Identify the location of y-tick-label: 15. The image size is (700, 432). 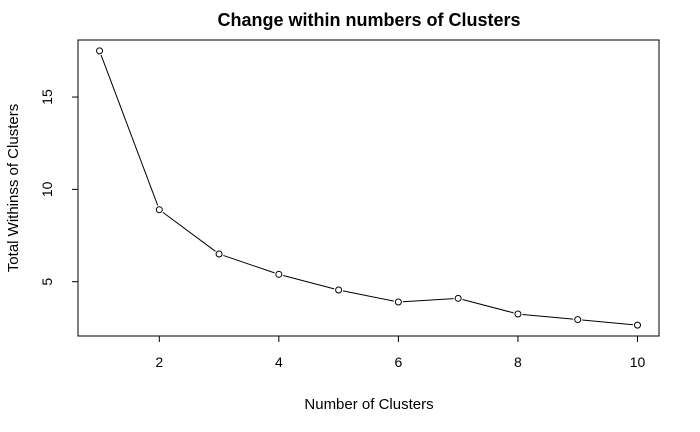
(47, 97).